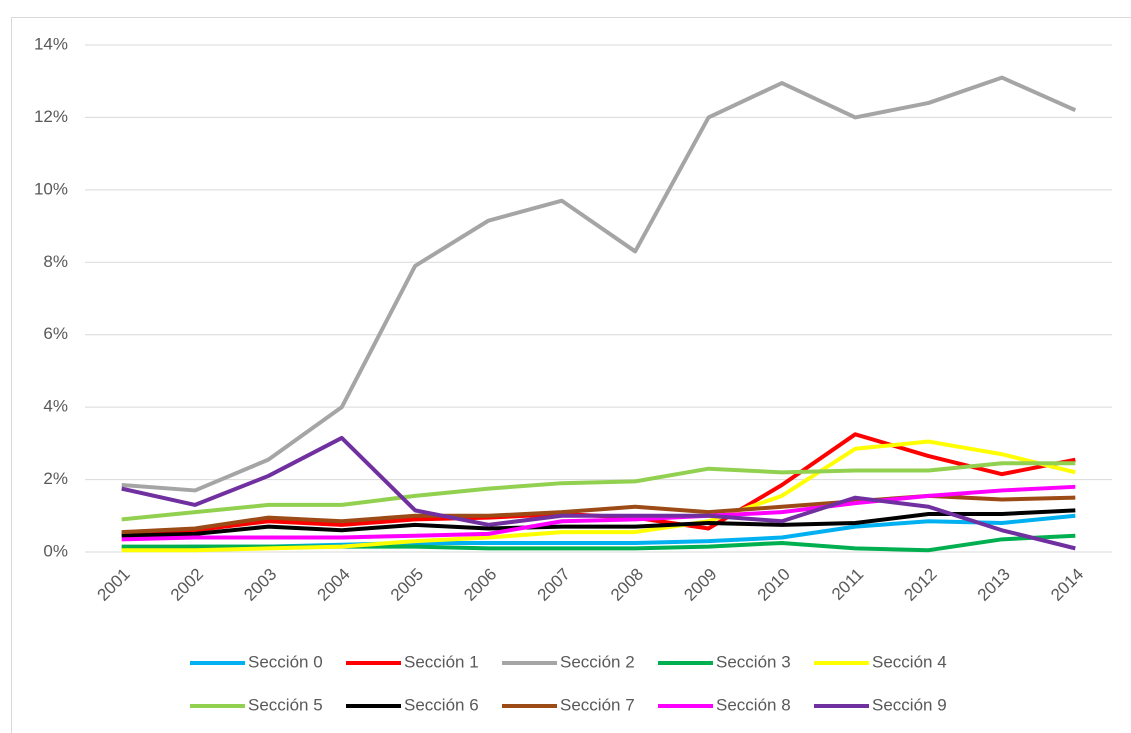 Image resolution: width=1131 pixels, height=733 pixels. Describe the element at coordinates (441, 704) in the screenshot. I see `legend-label: Sección 6` at that location.